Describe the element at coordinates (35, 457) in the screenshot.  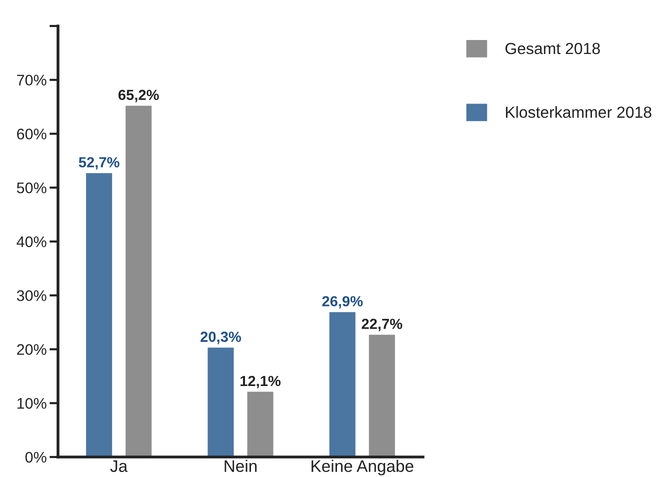
I see `y-tick-label: 0%` at that location.